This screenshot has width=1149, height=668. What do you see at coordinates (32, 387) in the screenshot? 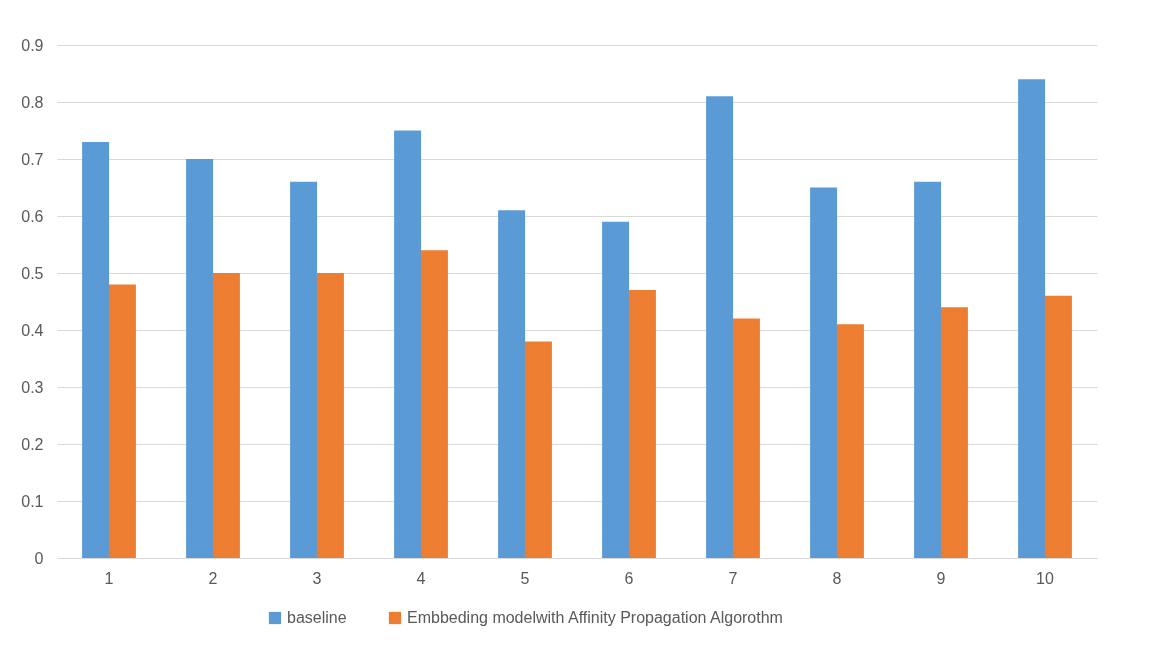
I see `y-tick-label: 0.3` at bounding box center [32, 387].